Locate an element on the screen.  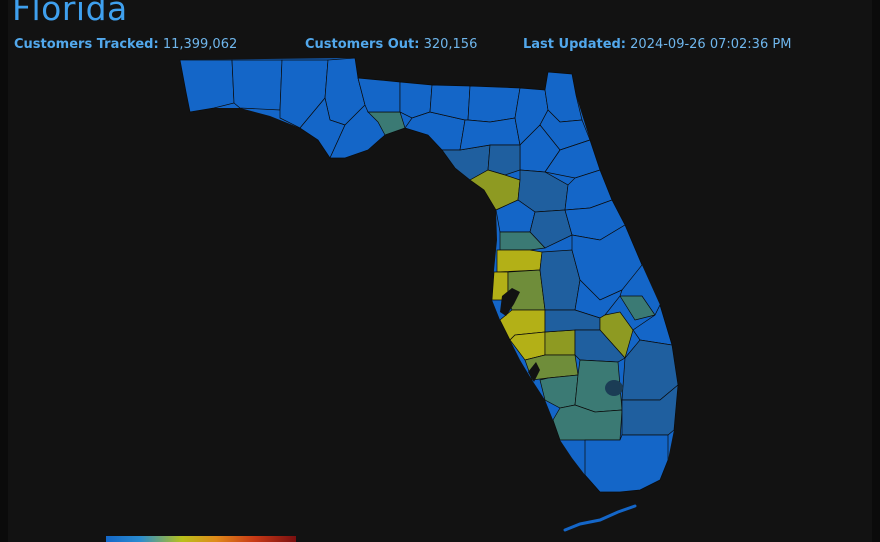
stat-customers-out: Customers Out: 320,156 is located at coordinates (391, 44).